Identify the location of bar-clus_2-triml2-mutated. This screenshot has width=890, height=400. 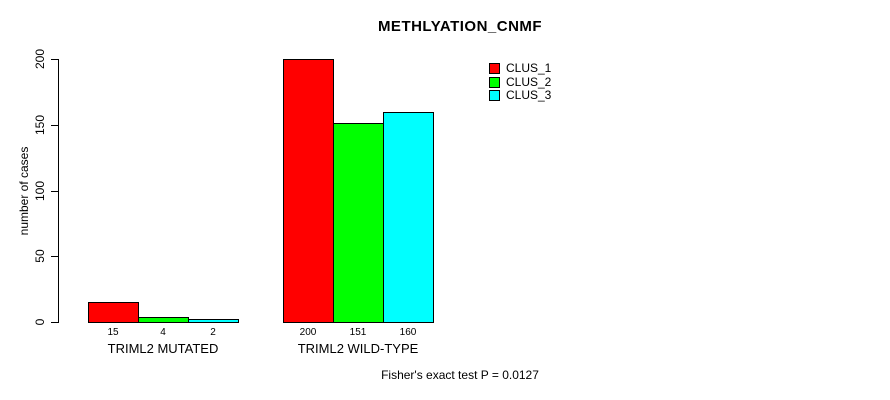
(163, 320).